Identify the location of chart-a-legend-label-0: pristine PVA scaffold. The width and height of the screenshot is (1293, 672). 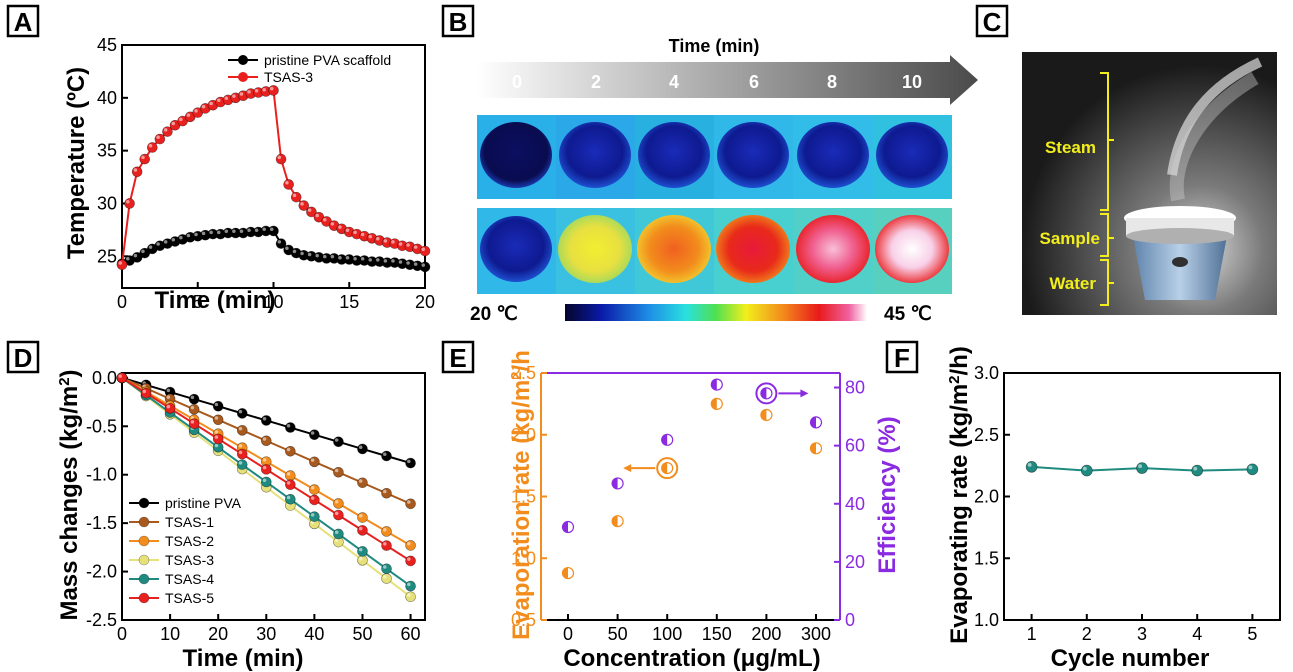
(327, 60).